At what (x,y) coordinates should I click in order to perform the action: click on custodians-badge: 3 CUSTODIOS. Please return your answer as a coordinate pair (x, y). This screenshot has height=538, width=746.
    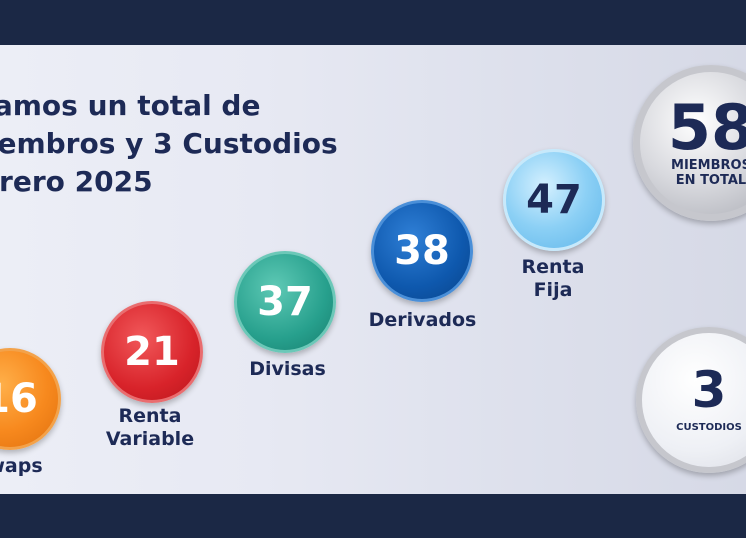
    Looking at the image, I should click on (691, 400).